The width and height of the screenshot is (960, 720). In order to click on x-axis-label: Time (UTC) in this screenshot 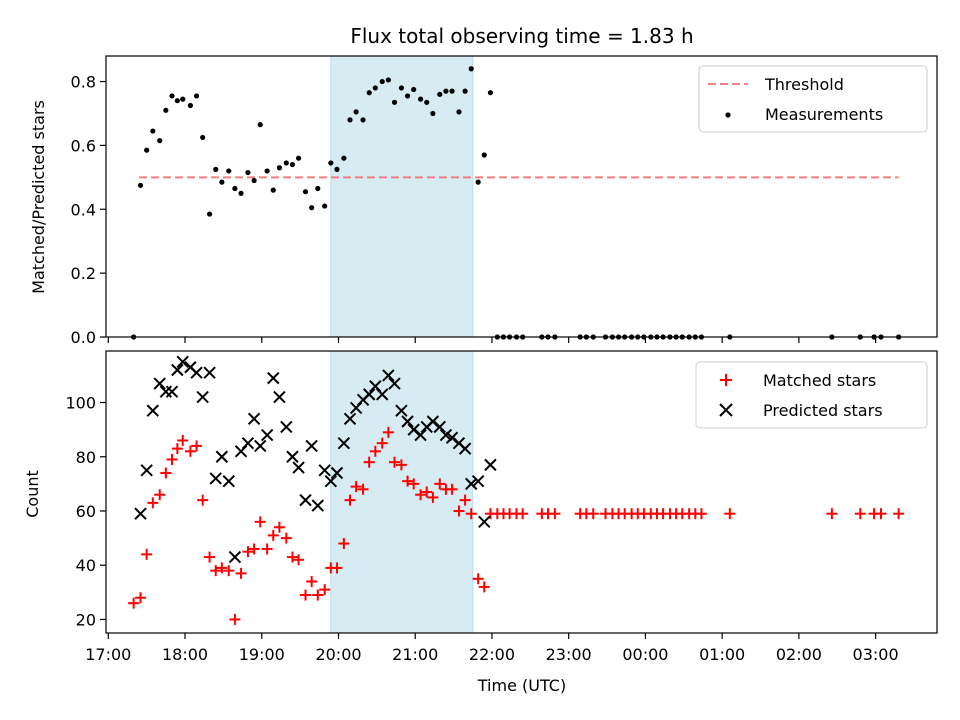, I will do `click(521, 685)`.